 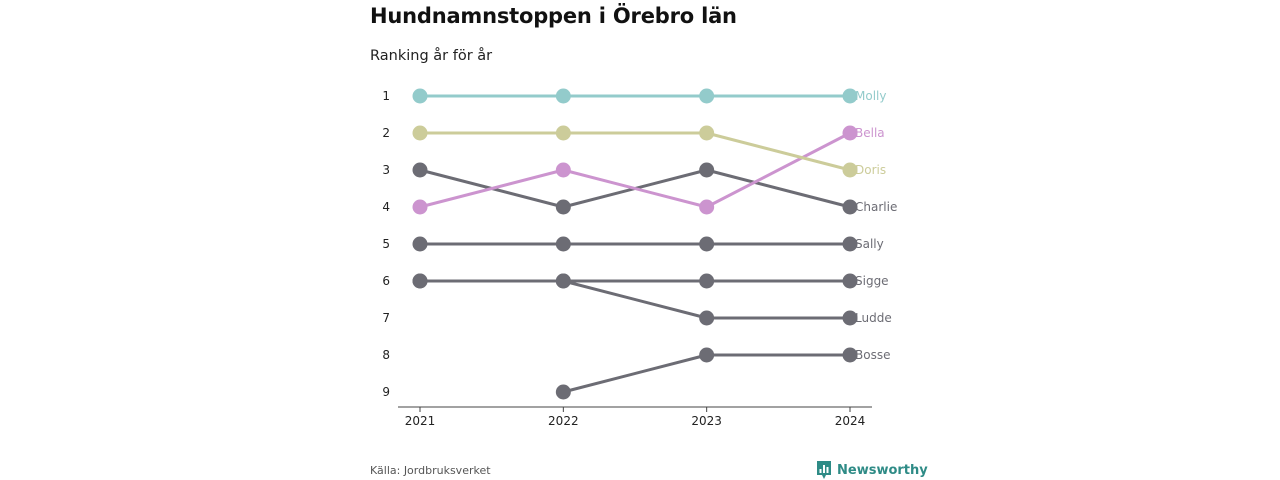 What do you see at coordinates (386, 392) in the screenshot?
I see `y-tick-label: 9` at bounding box center [386, 392].